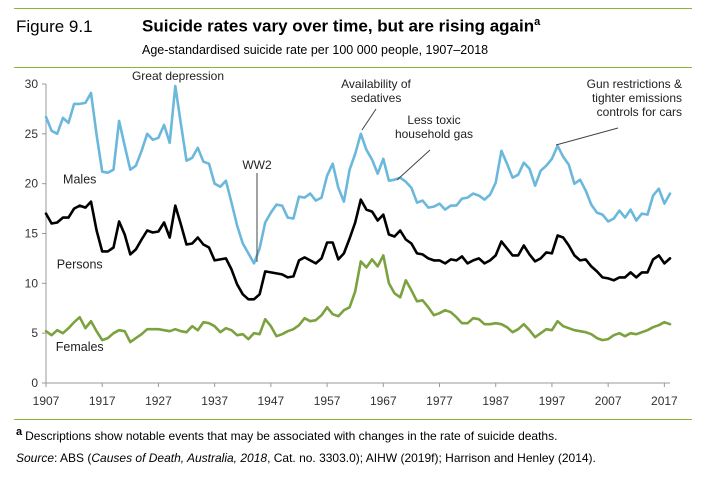 The image size is (706, 480). What do you see at coordinates (79, 180) in the screenshot?
I see `series-label-males: Males` at bounding box center [79, 180].